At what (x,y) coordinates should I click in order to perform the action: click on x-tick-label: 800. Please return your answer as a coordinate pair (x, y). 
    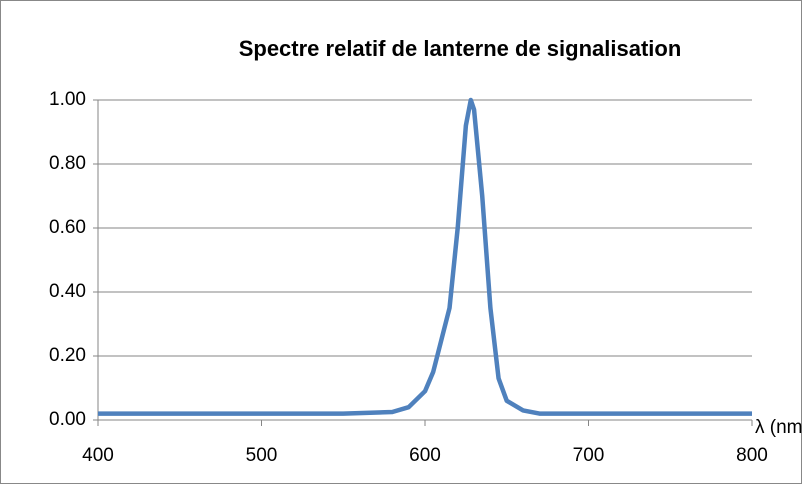
    Looking at the image, I should click on (752, 455).